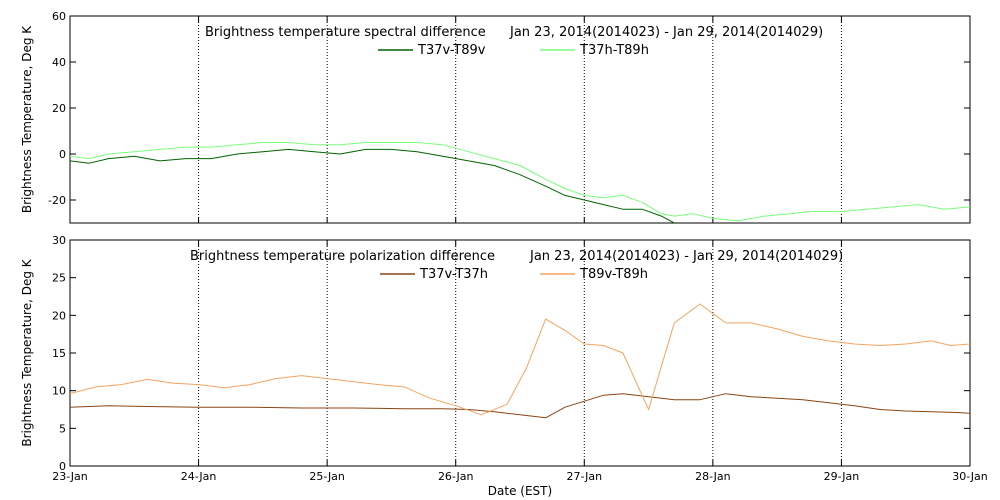 The width and height of the screenshot is (1000, 500). What do you see at coordinates (520, 491) in the screenshot?
I see `x-axis-label: Date (EST)` at bounding box center [520, 491].